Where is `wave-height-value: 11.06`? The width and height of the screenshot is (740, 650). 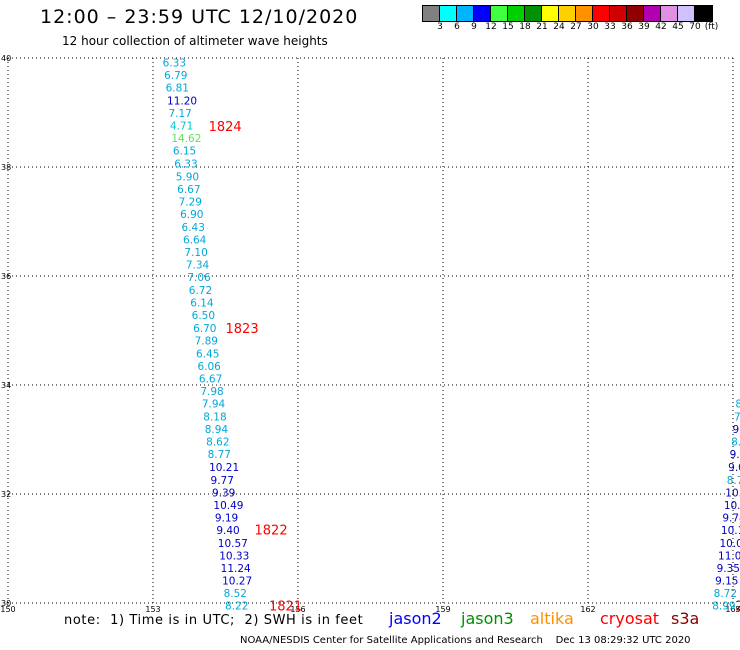 wave-height-value: 11.06 is located at coordinates (729, 557).